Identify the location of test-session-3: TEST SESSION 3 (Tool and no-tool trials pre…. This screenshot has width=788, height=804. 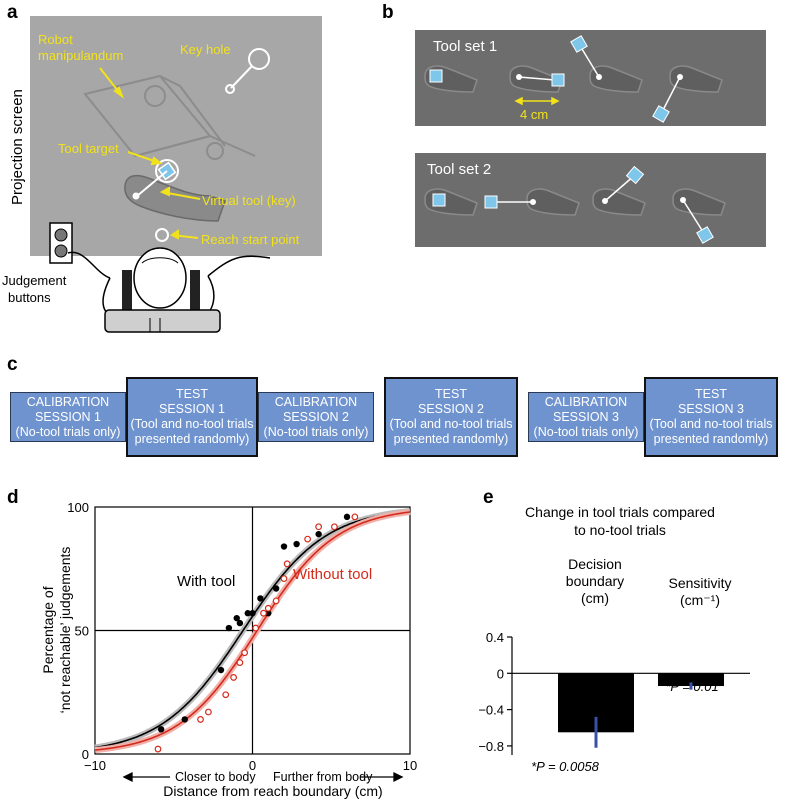
(711, 417).